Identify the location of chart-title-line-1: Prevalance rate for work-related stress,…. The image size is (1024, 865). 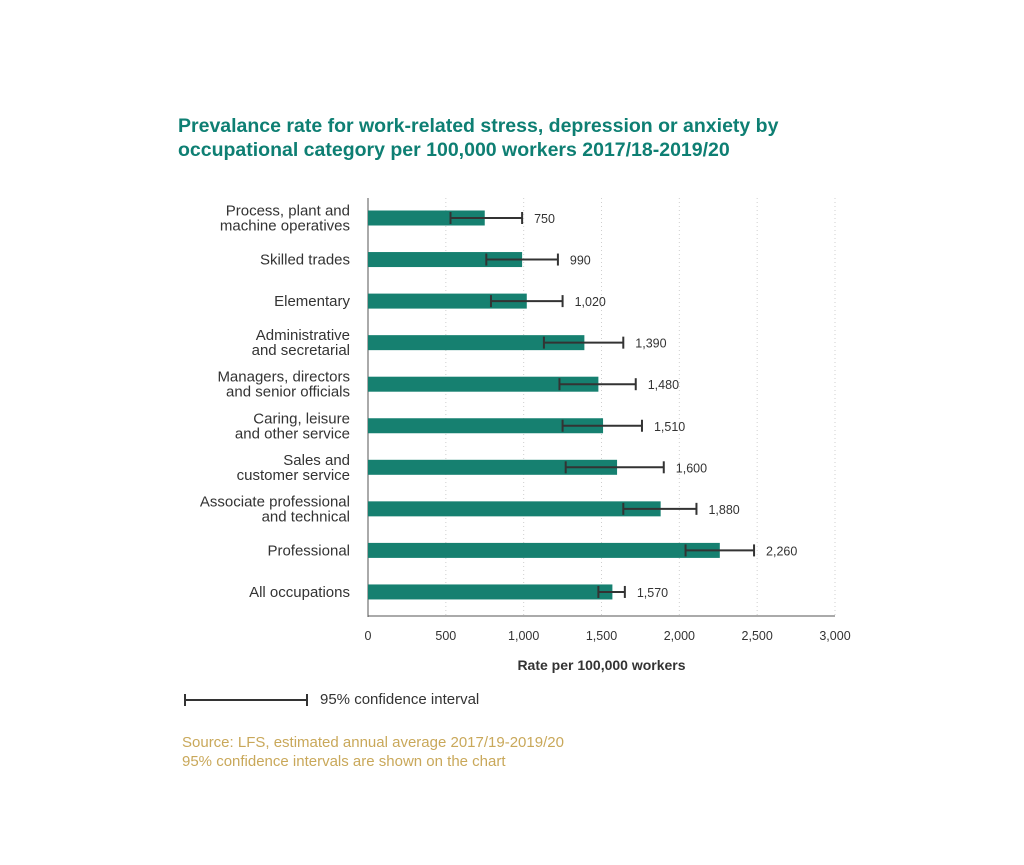
(478, 126).